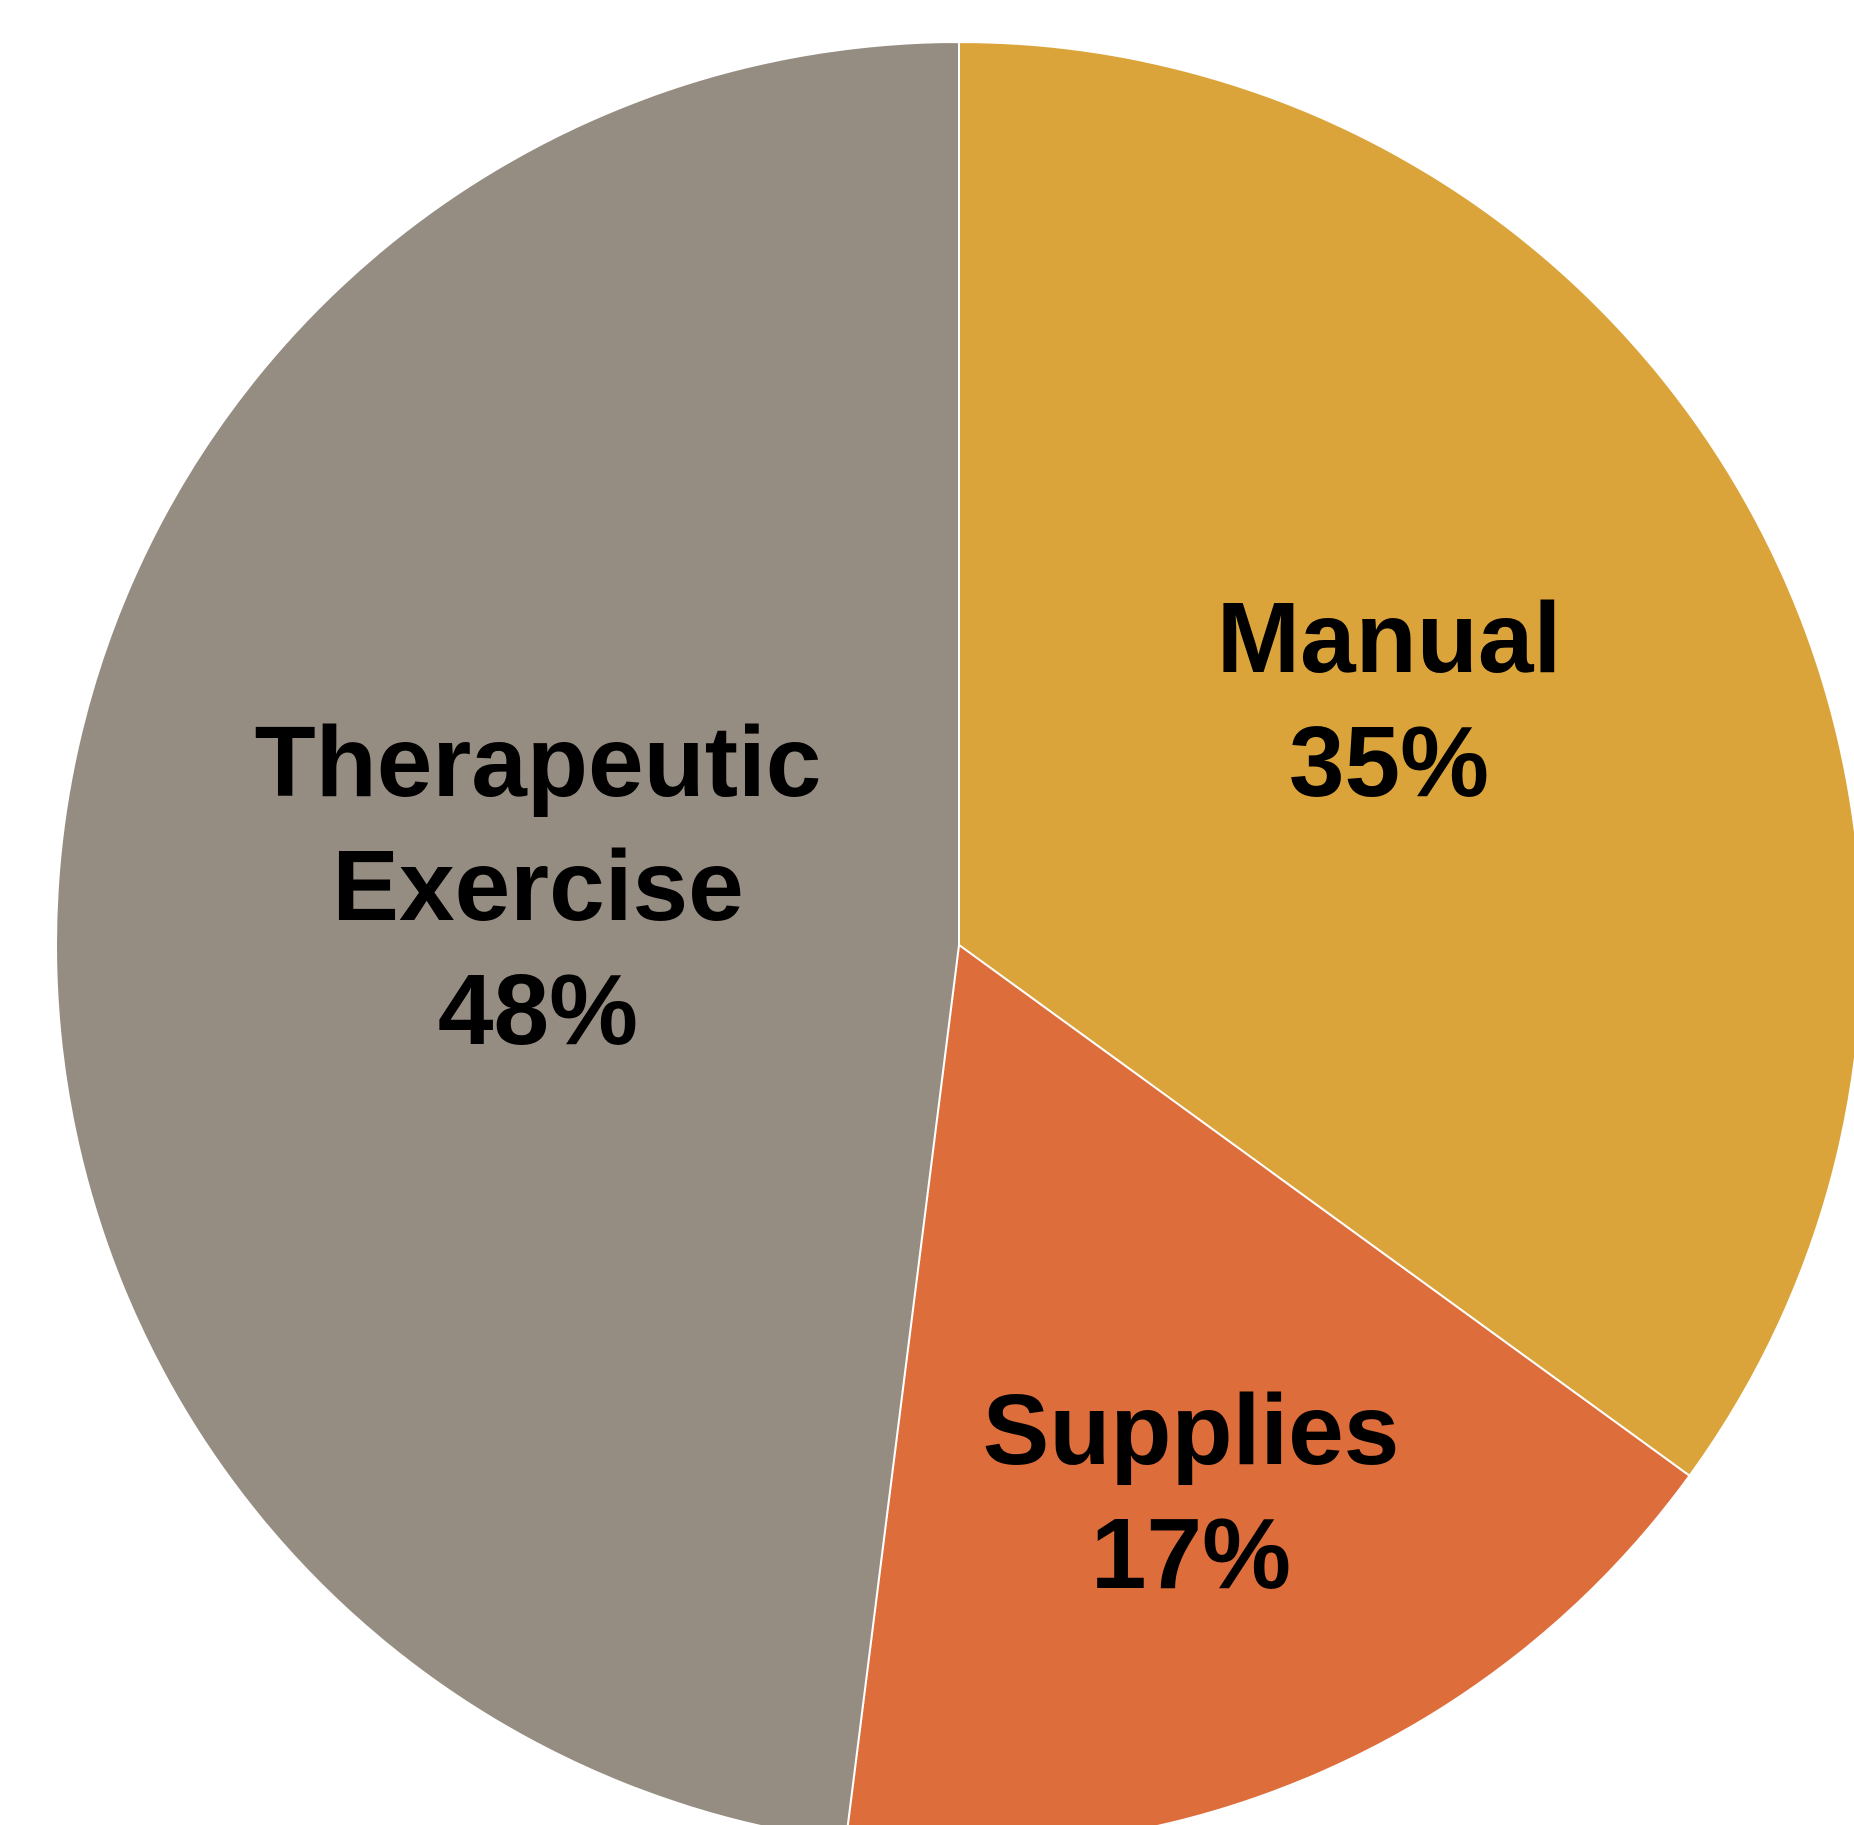 This screenshot has height=1825, width=1854. Describe the element at coordinates (1191, 1430) in the screenshot. I see `category-label: Supplies` at that location.